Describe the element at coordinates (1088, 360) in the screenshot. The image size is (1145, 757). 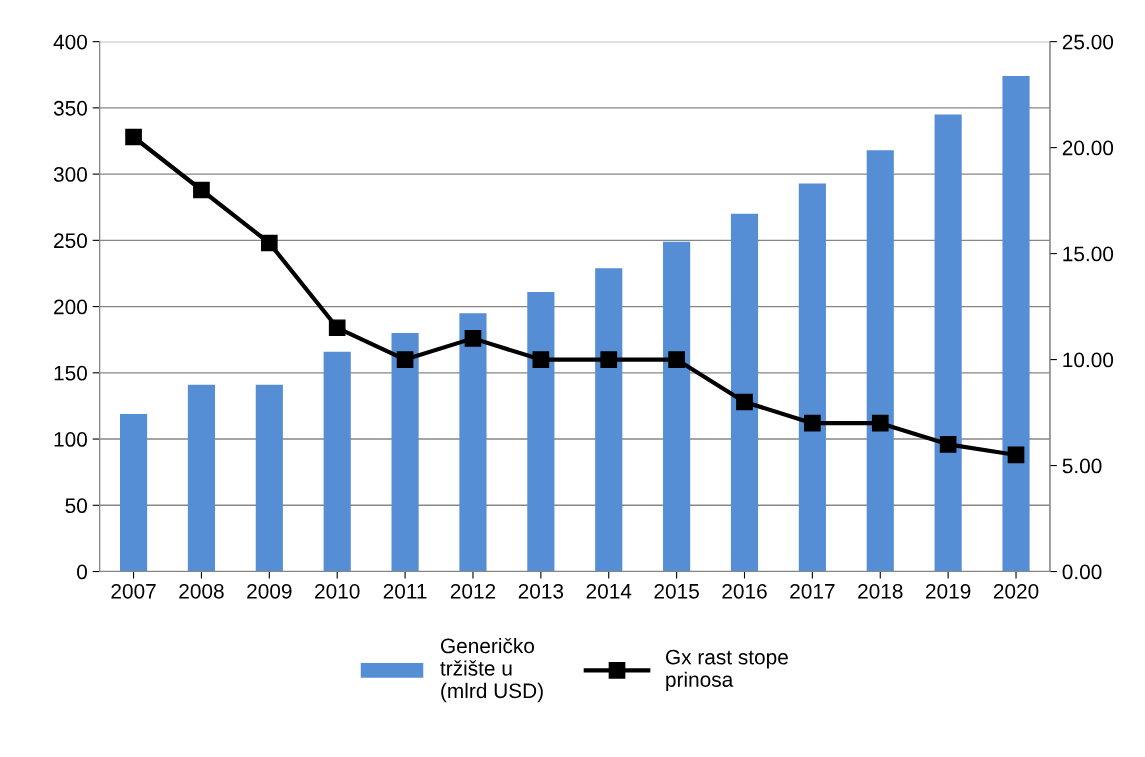
I see `y2-tick-label: 10.00` at that location.